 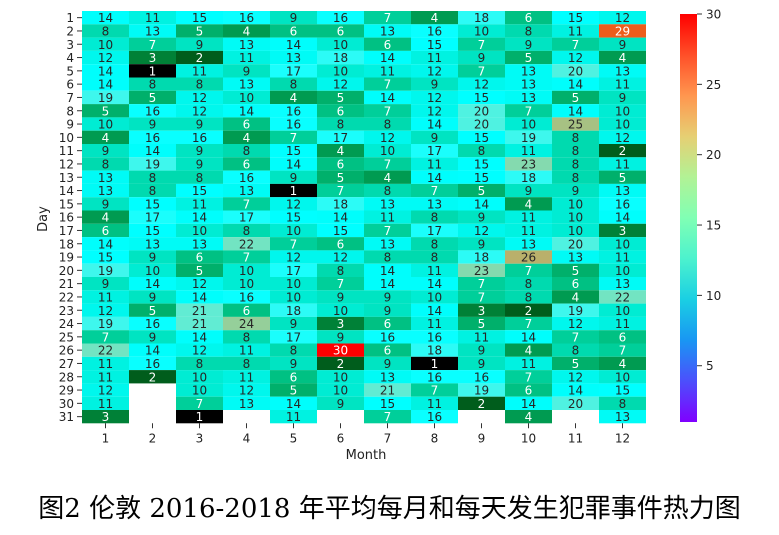 What do you see at coordinates (70, 85) in the screenshot?
I see `y-tick-label: 6` at bounding box center [70, 85].